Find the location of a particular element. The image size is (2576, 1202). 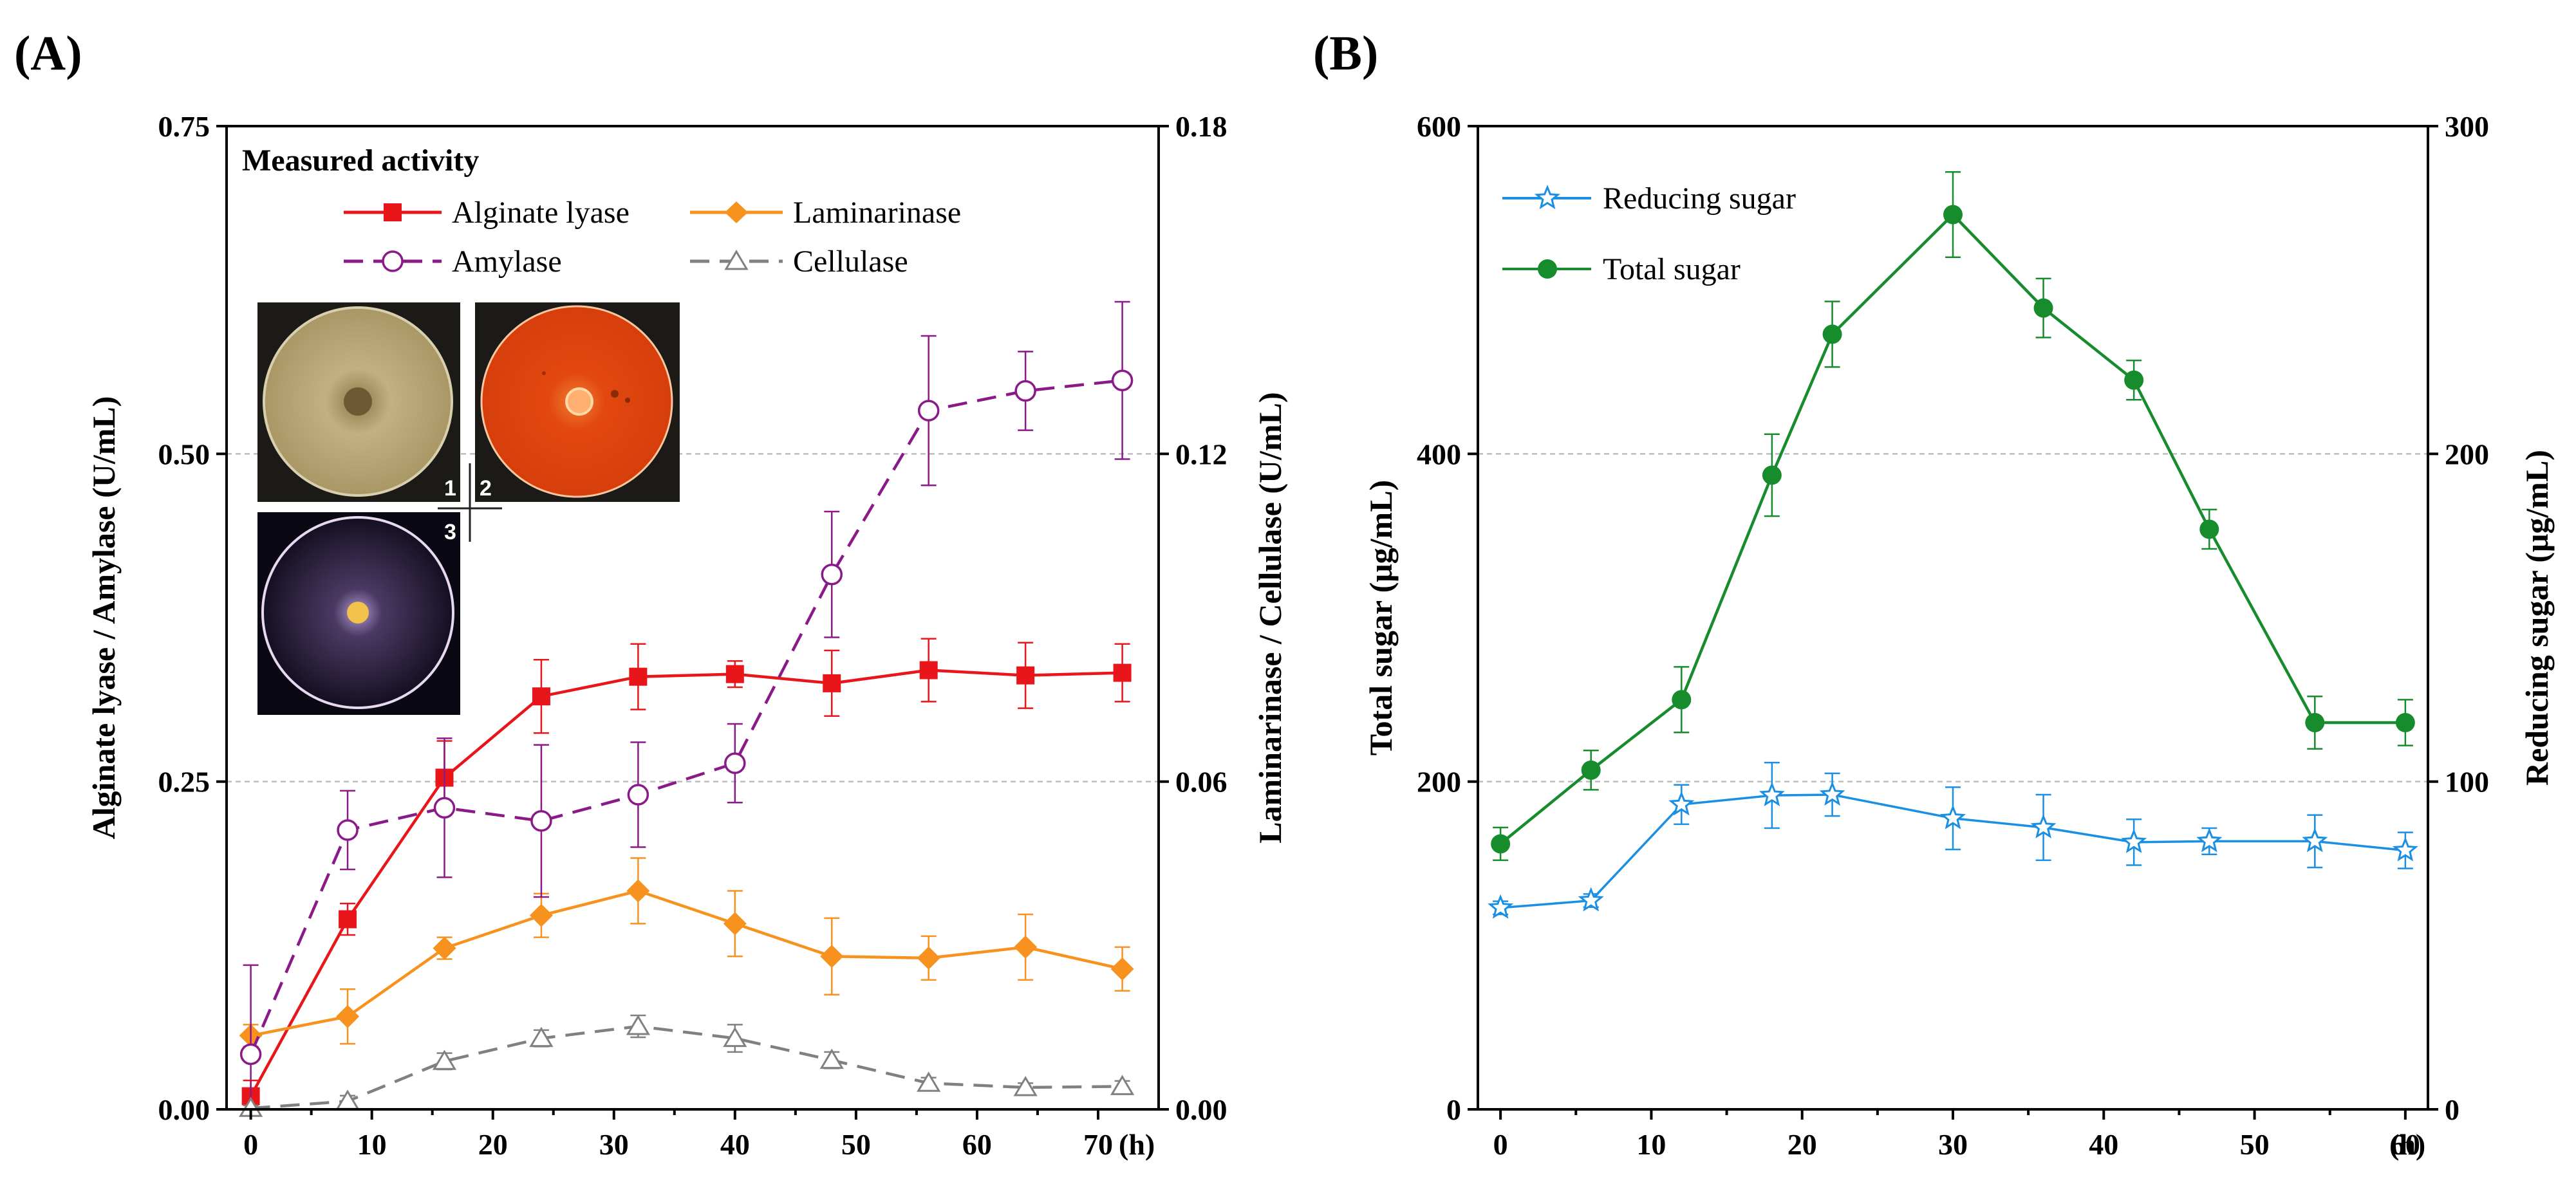

panel-b-left-axis-title: Total sugar (μg/mL) is located at coordinates (1381, 617).